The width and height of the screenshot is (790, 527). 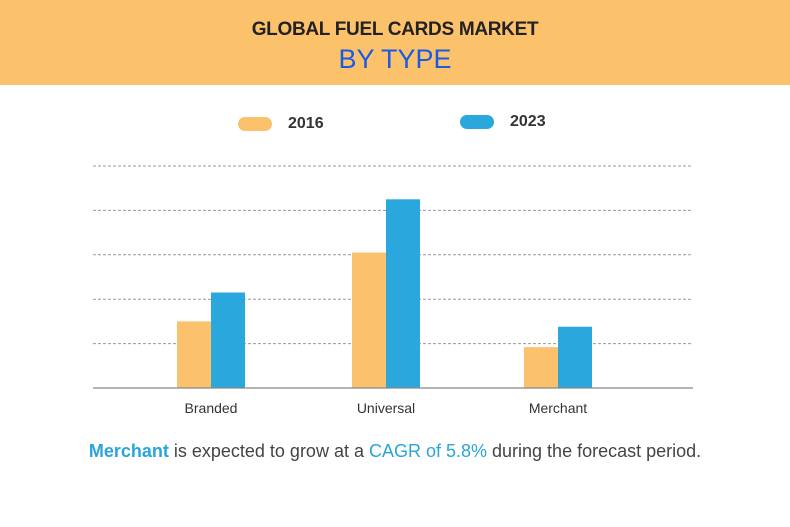 I want to click on legend-swatch-2023, so click(x=477, y=122).